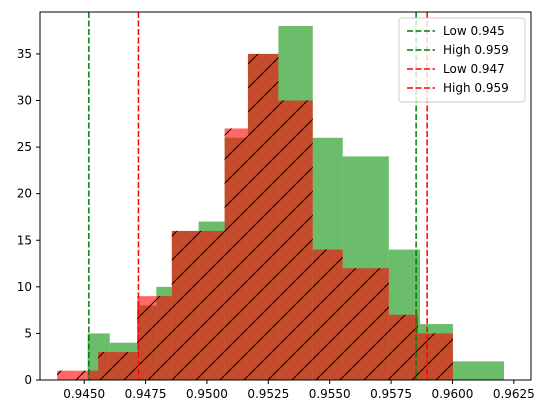 The image size is (550, 416). I want to click on x-tick-label: 0.9625, so click(514, 394).